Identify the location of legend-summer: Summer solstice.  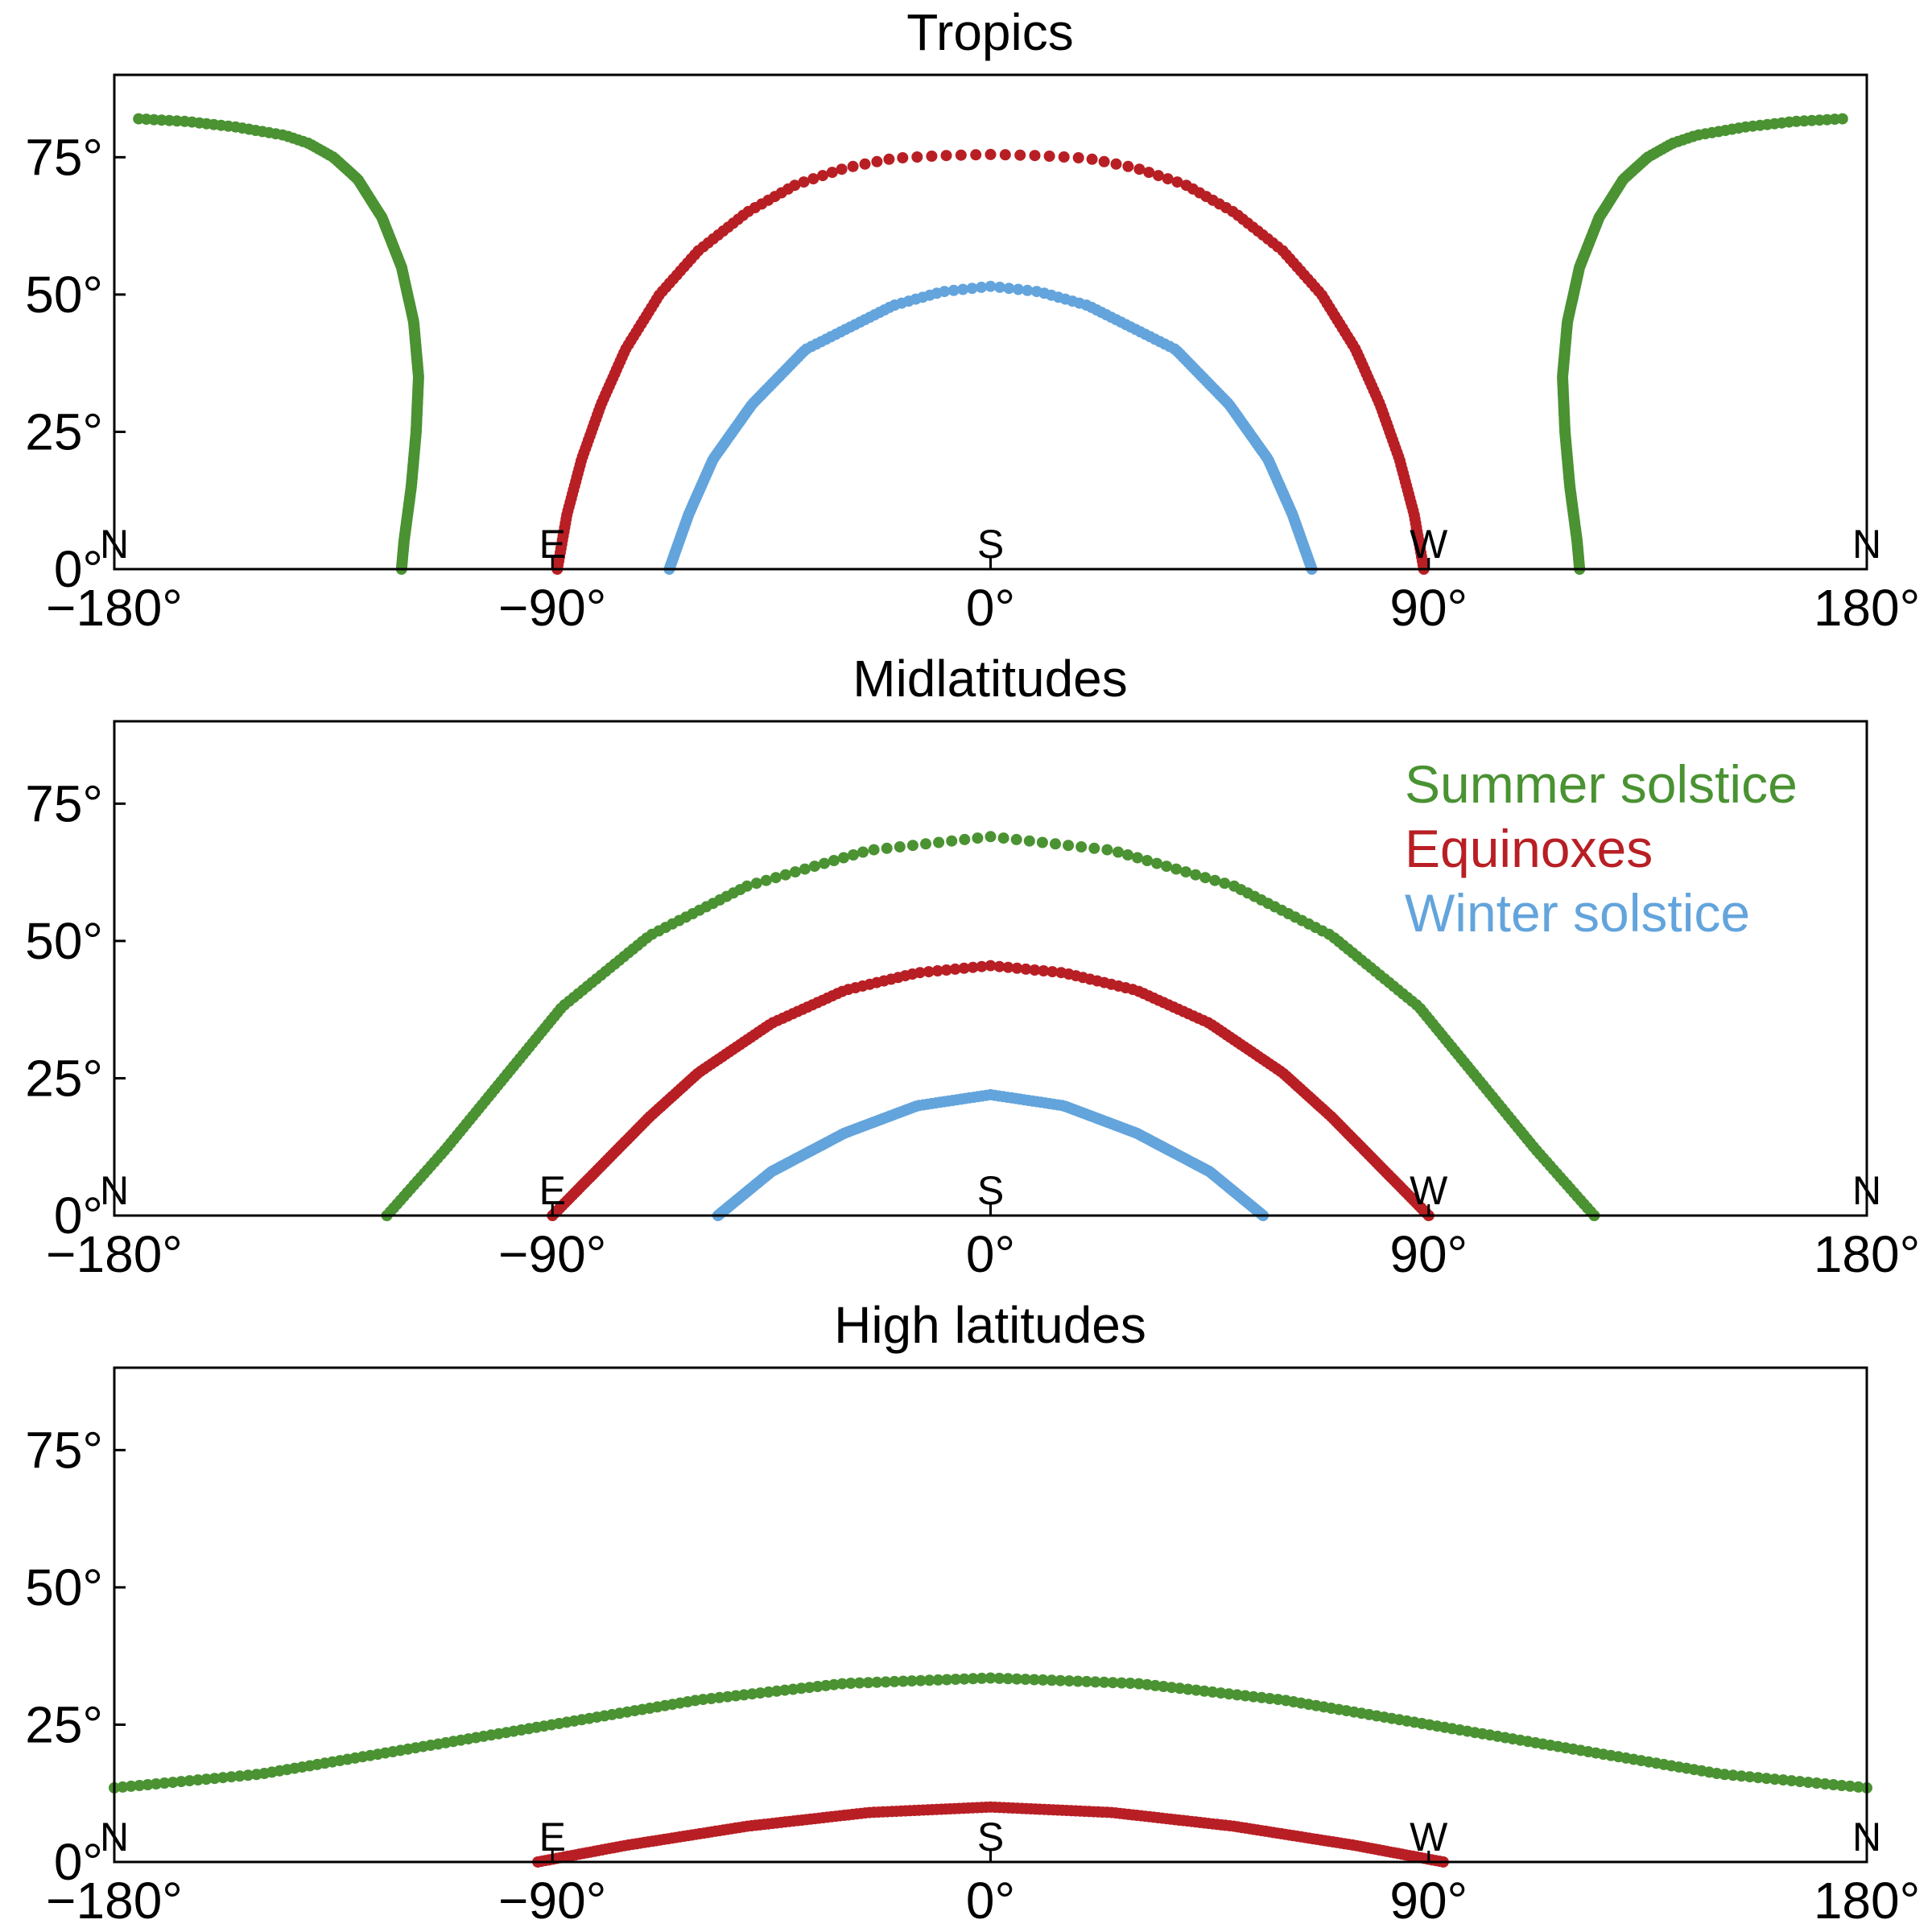
(1601, 784).